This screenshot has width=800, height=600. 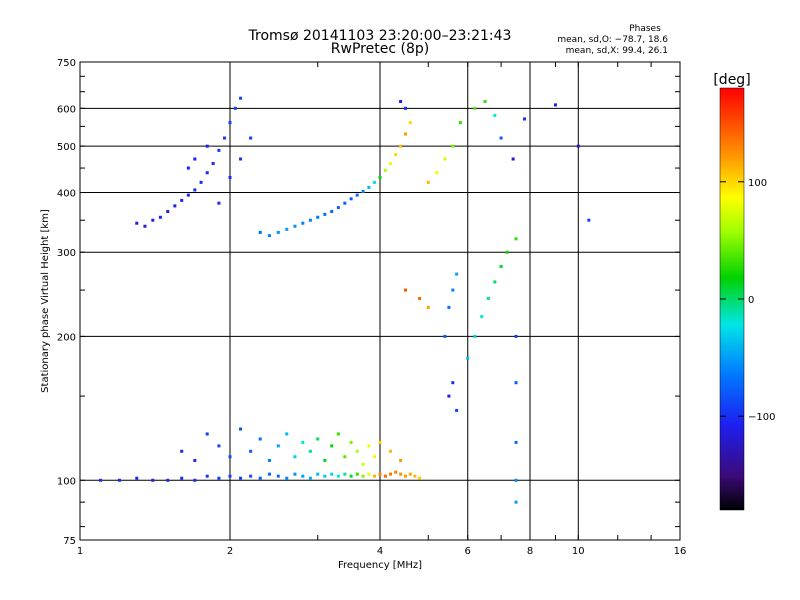 I want to click on y-tick-label: 750, so click(x=66, y=63).